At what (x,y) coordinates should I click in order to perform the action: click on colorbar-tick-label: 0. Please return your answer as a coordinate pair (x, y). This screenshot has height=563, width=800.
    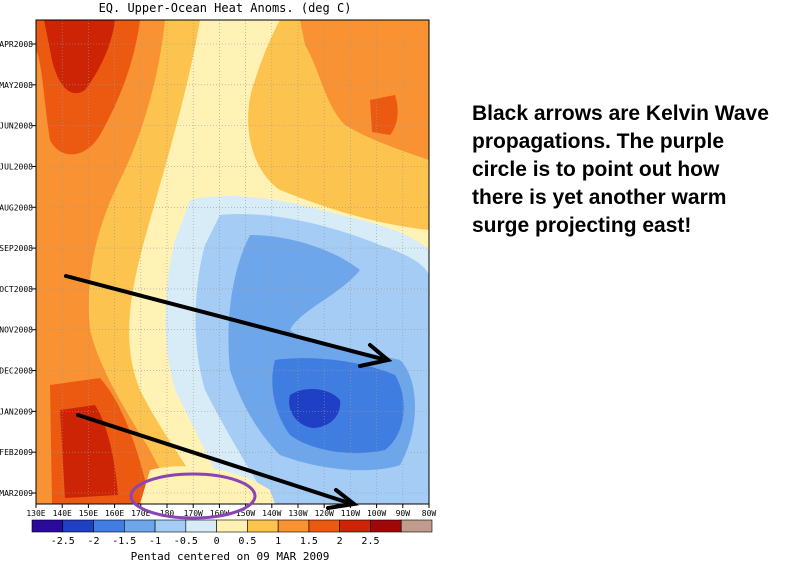
    Looking at the image, I should click on (217, 541).